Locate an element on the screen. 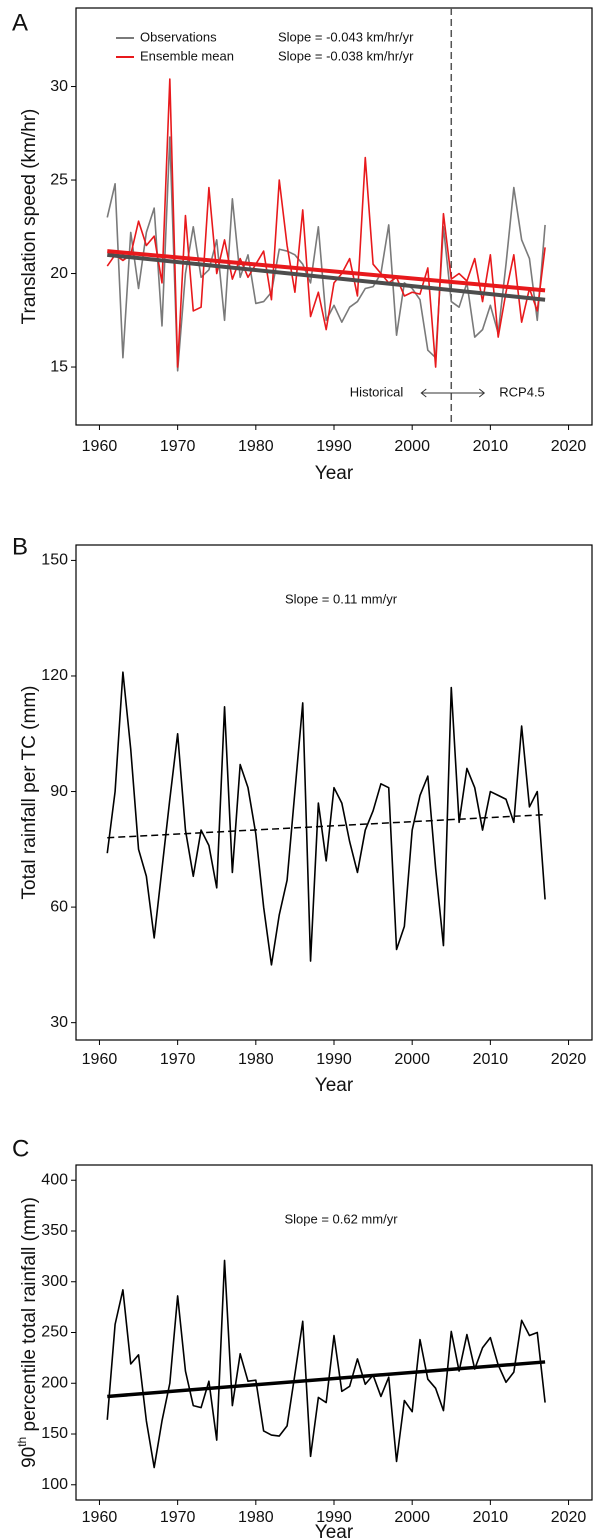 The width and height of the screenshot is (601, 1540). y-axis-label-part: 90 is located at coordinates (29, 1457).